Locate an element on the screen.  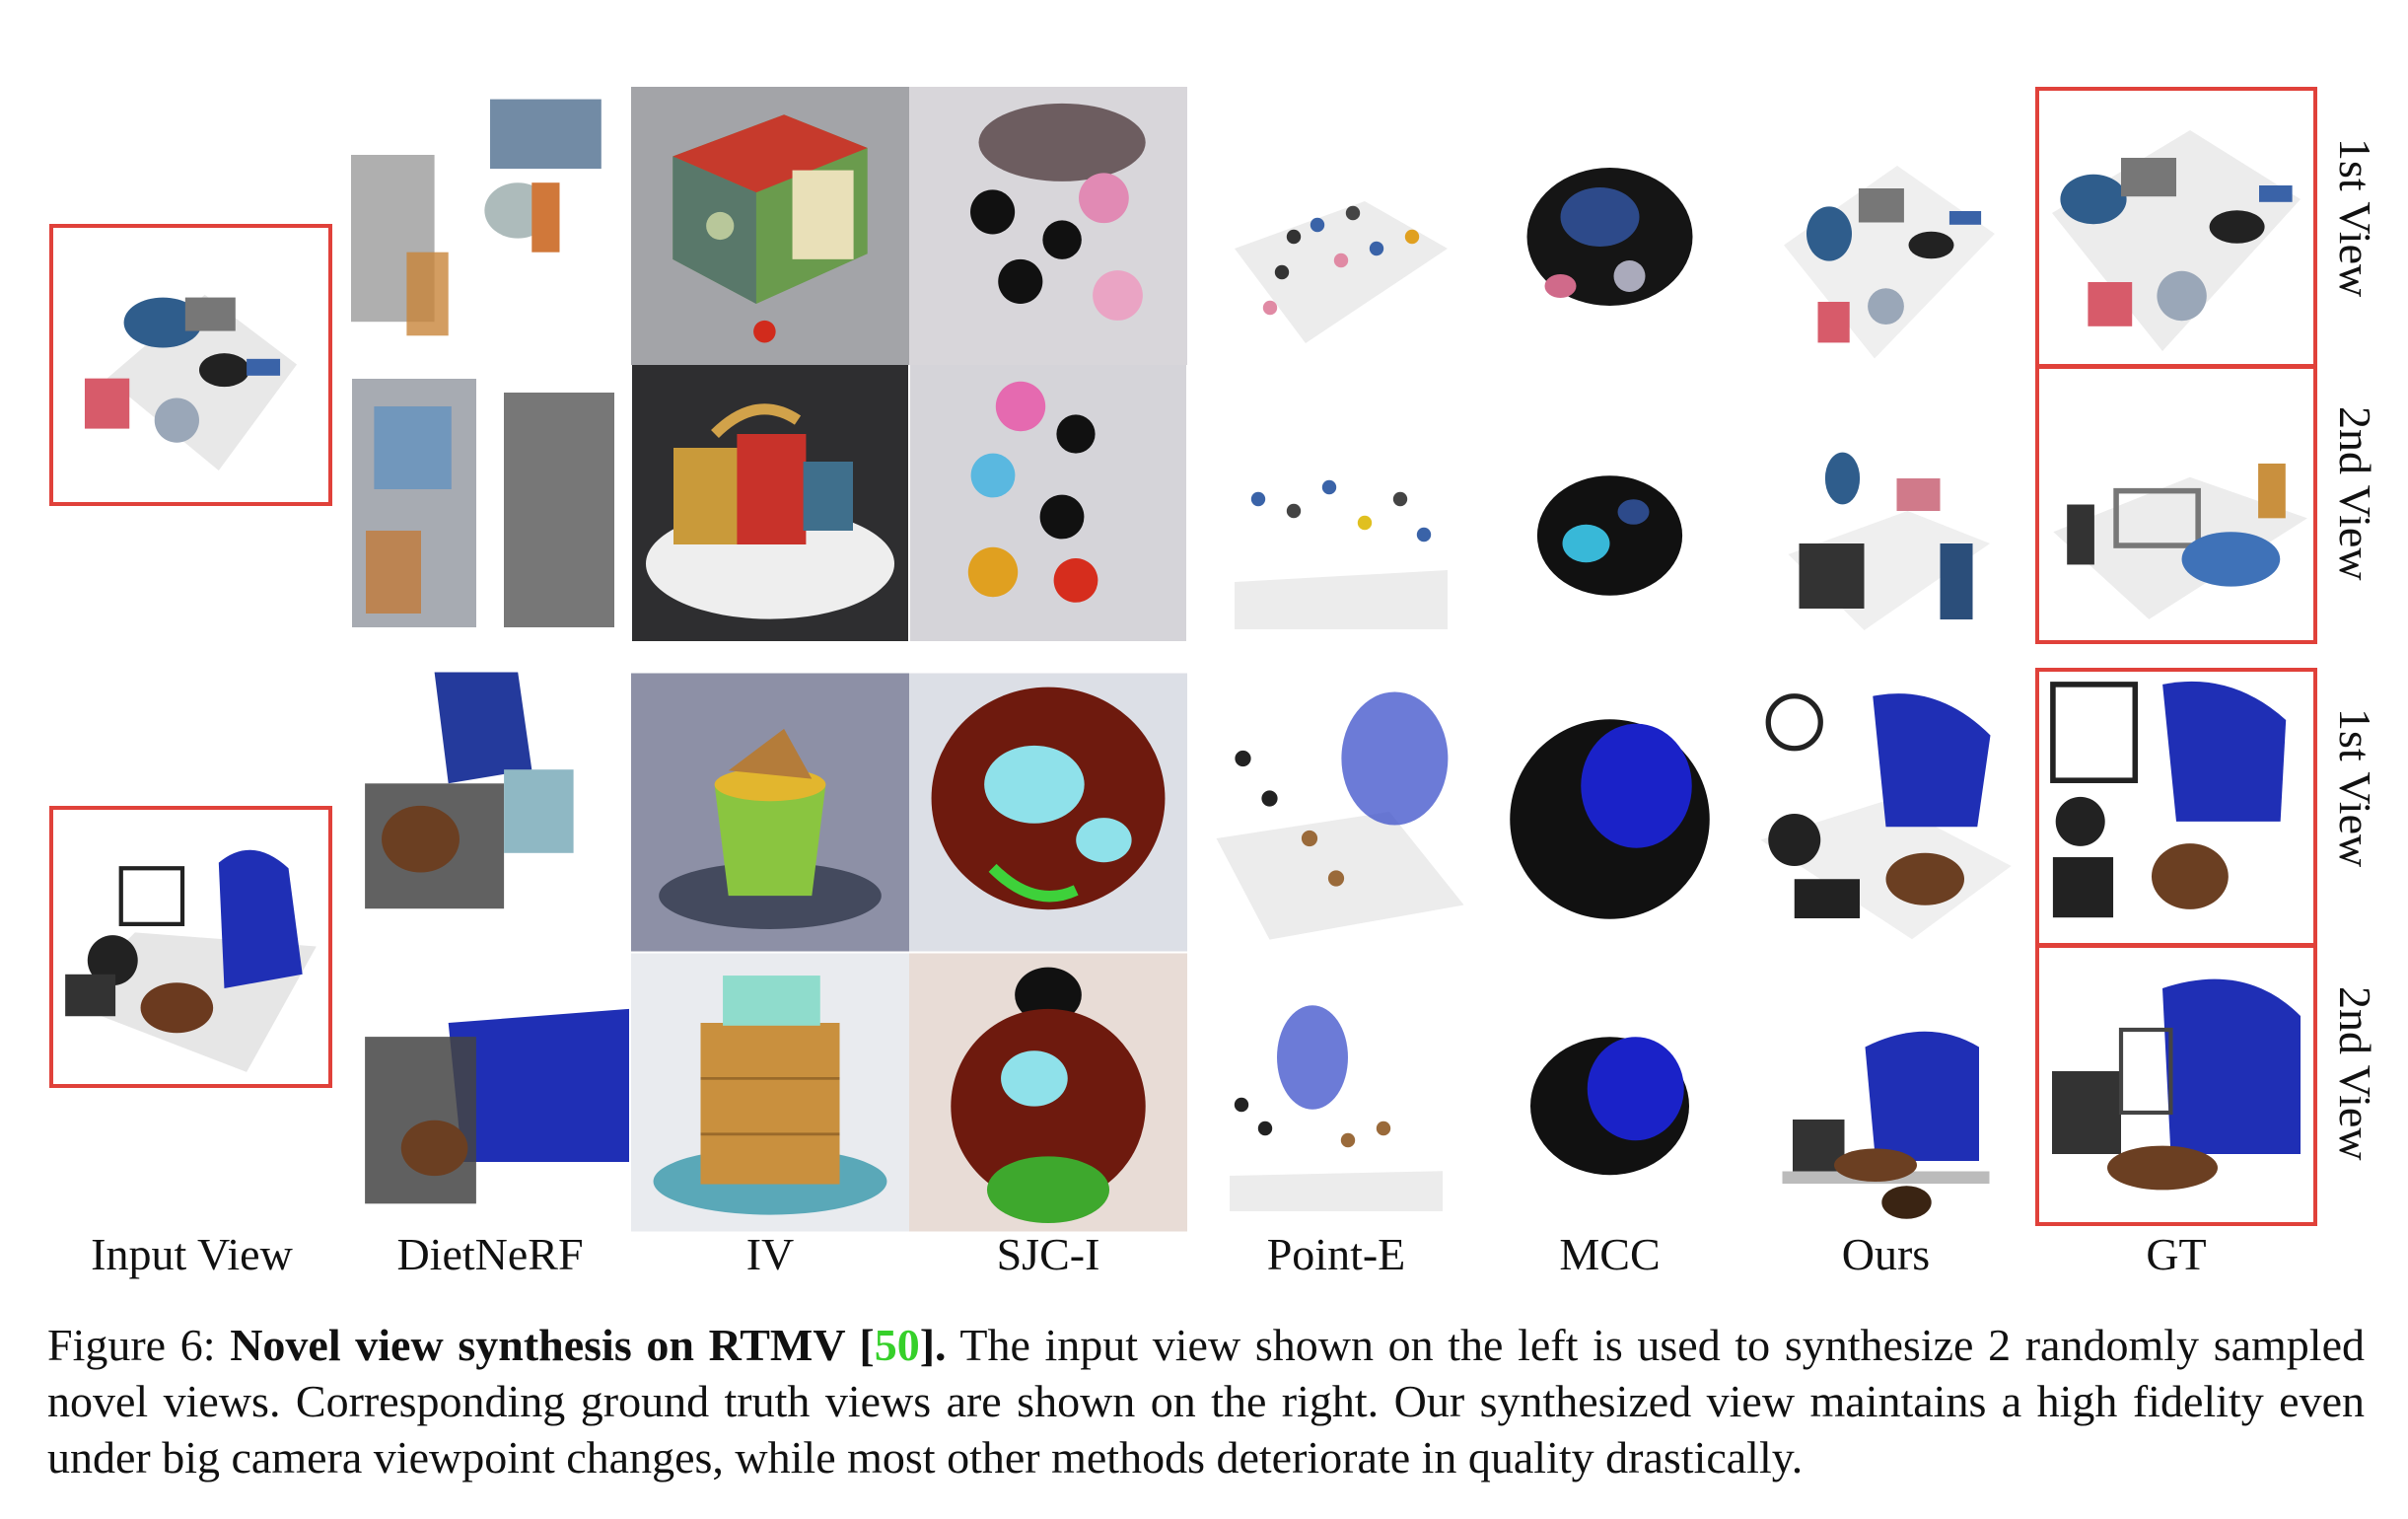
point-e-top-1st-view is located at coordinates (1341, 236).